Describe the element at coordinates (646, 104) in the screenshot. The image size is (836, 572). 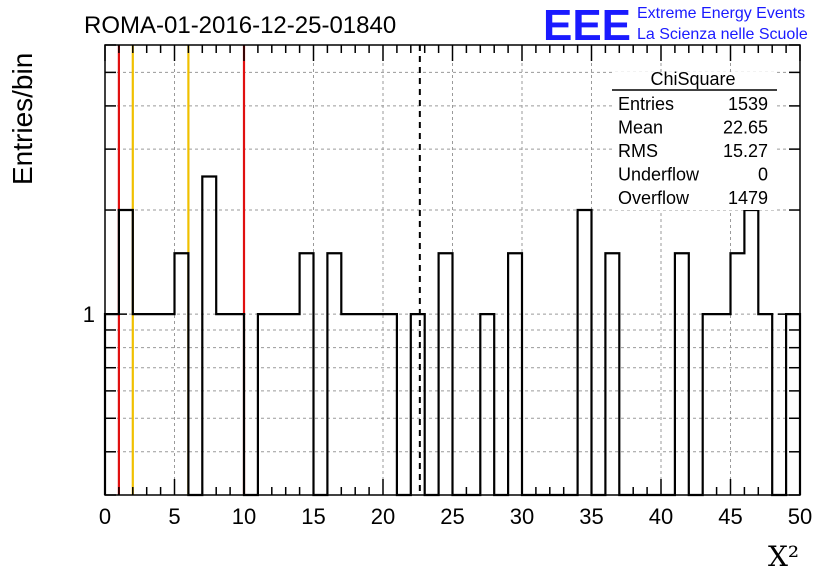
I see `stats-label: Entries` at that location.